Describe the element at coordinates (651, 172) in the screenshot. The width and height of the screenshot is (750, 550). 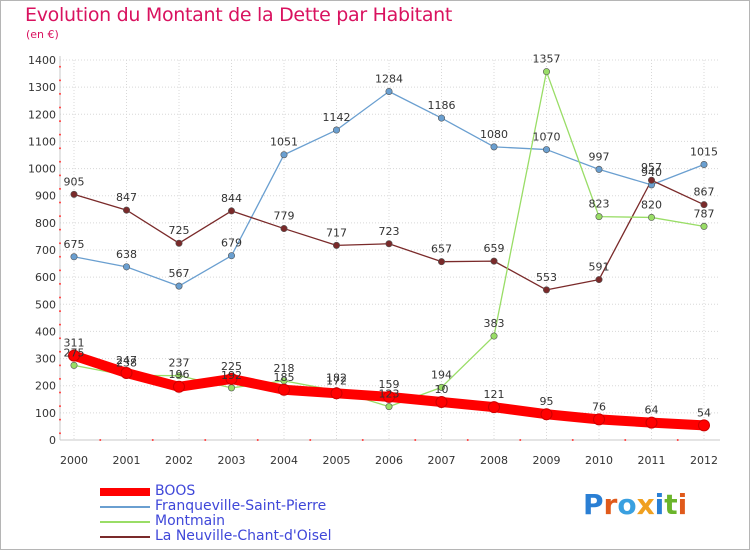
I see `data-label-1: 940` at that location.